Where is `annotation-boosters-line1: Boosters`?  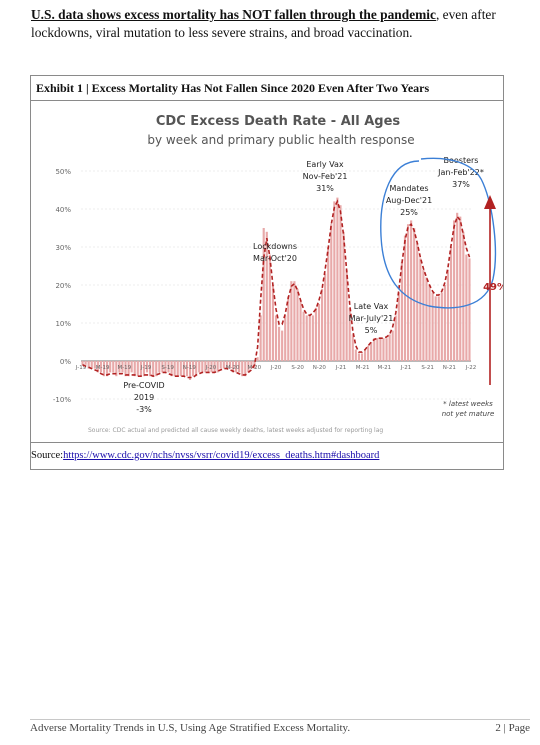 annotation-boosters-line1: Boosters is located at coordinates (461, 160).